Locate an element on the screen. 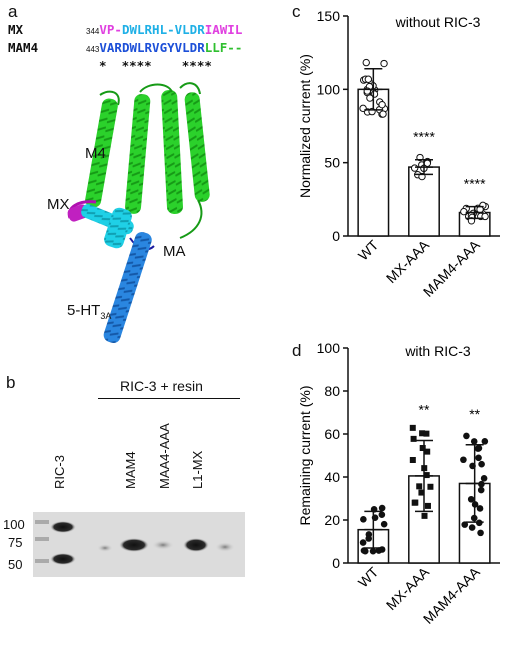 This screenshot has width=520, height=647. label-ma: MA is located at coordinates (174, 251).